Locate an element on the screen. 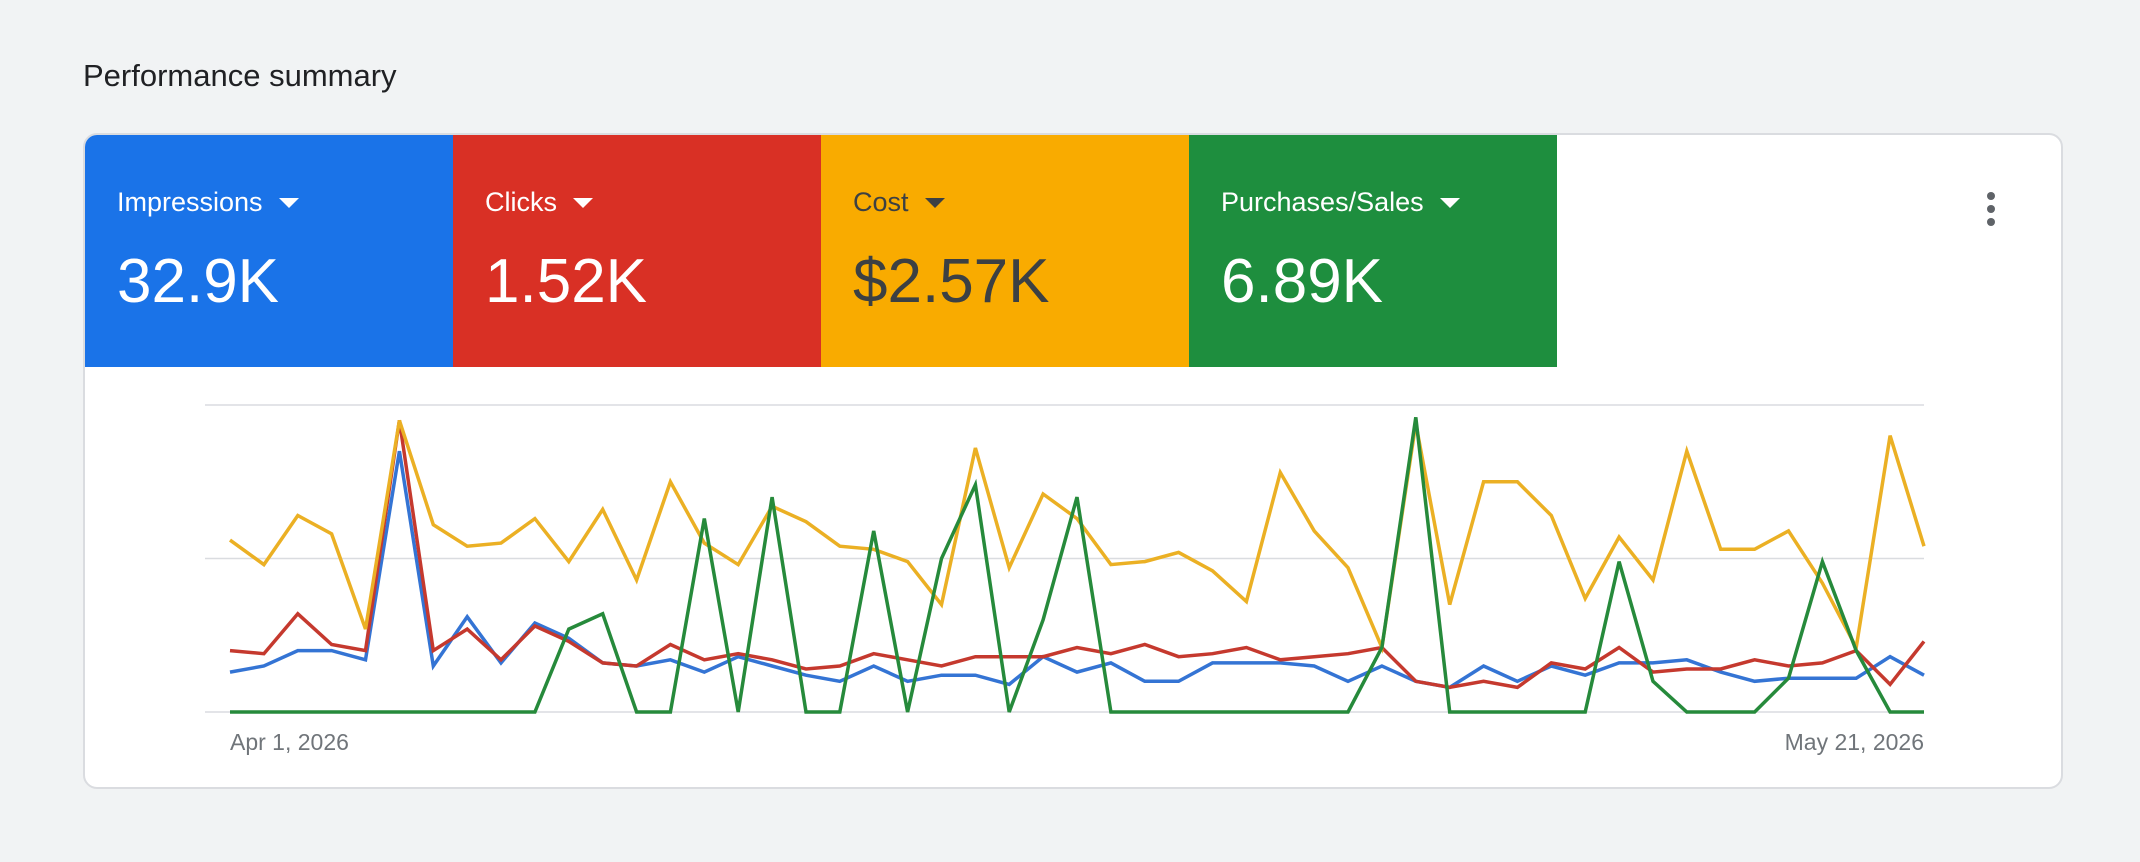 The image size is (2140, 862). page-title: Performance summary is located at coordinates (240, 75).